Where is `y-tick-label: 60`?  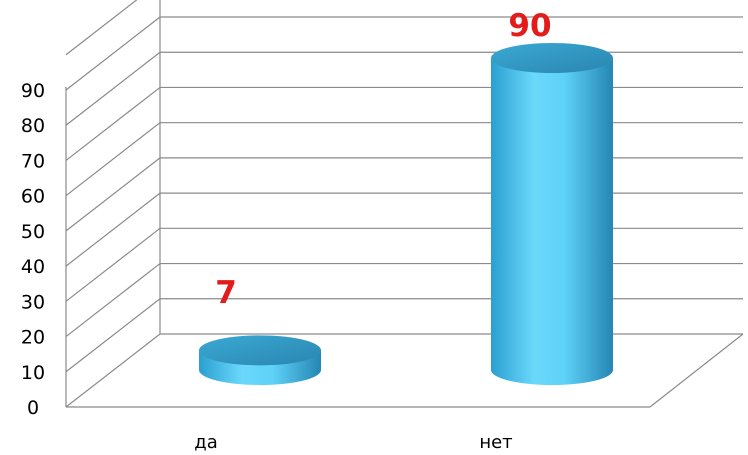 y-tick-label: 60 is located at coordinates (33, 197).